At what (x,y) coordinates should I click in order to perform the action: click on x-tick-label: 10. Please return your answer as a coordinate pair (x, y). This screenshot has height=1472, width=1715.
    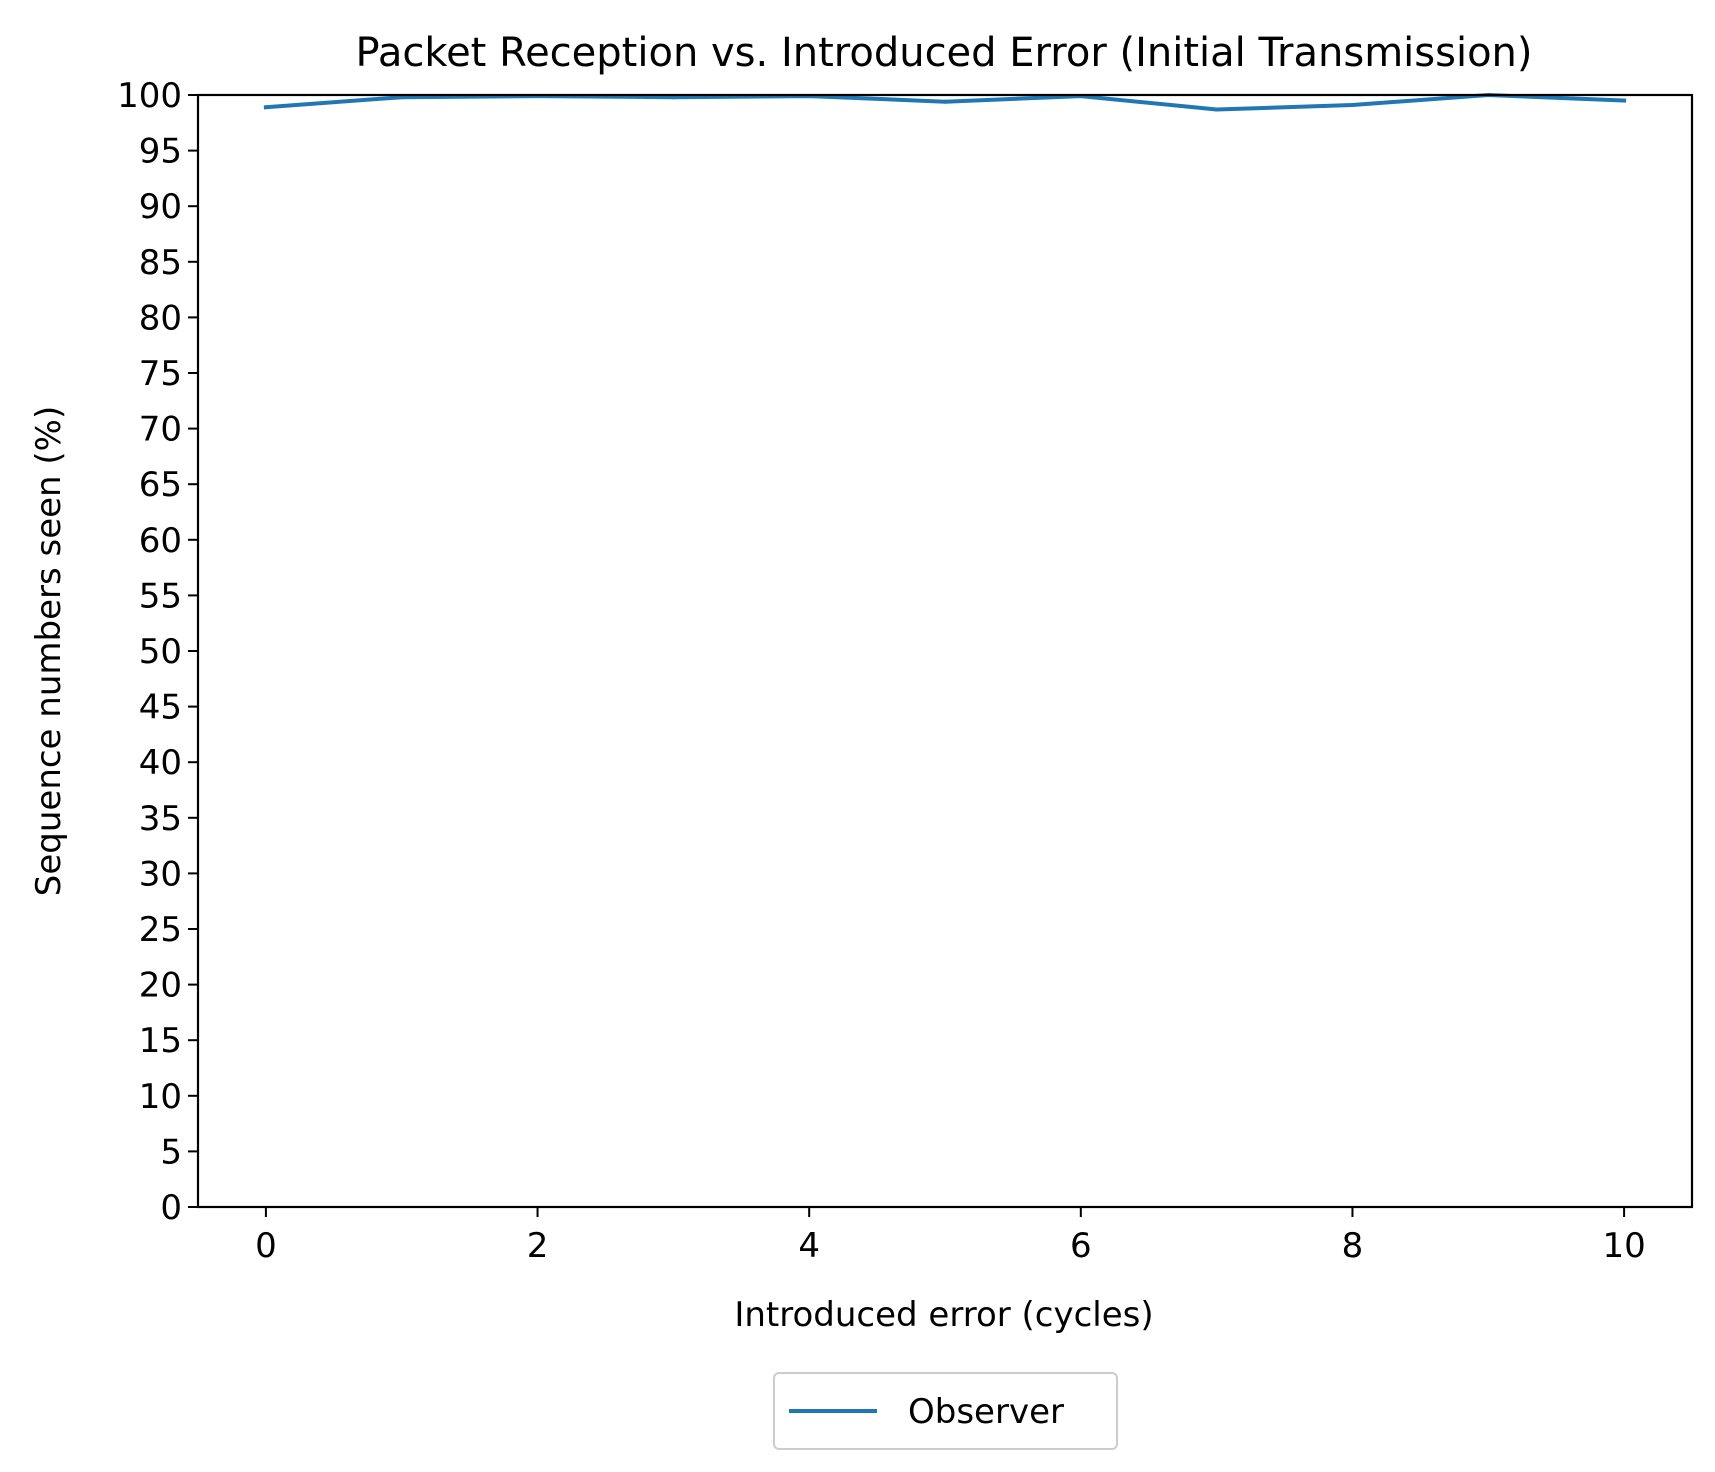
    Looking at the image, I should click on (1623, 1246).